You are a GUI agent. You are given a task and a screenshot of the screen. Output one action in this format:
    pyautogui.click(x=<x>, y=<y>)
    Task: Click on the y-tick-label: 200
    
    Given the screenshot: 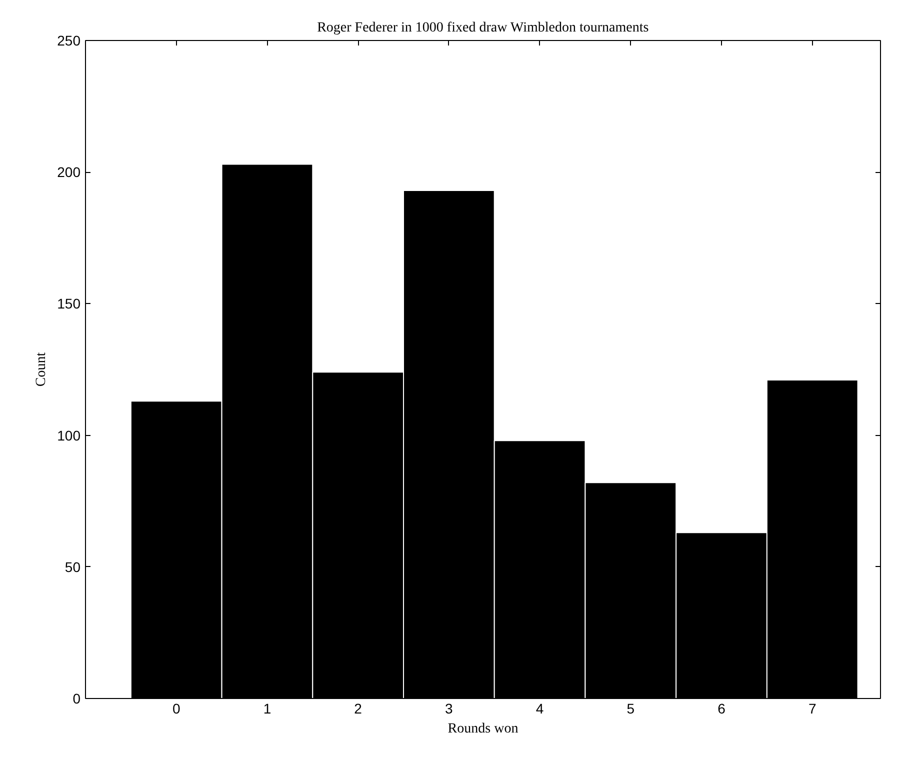 What is the action you would take?
    pyautogui.click(x=69, y=172)
    